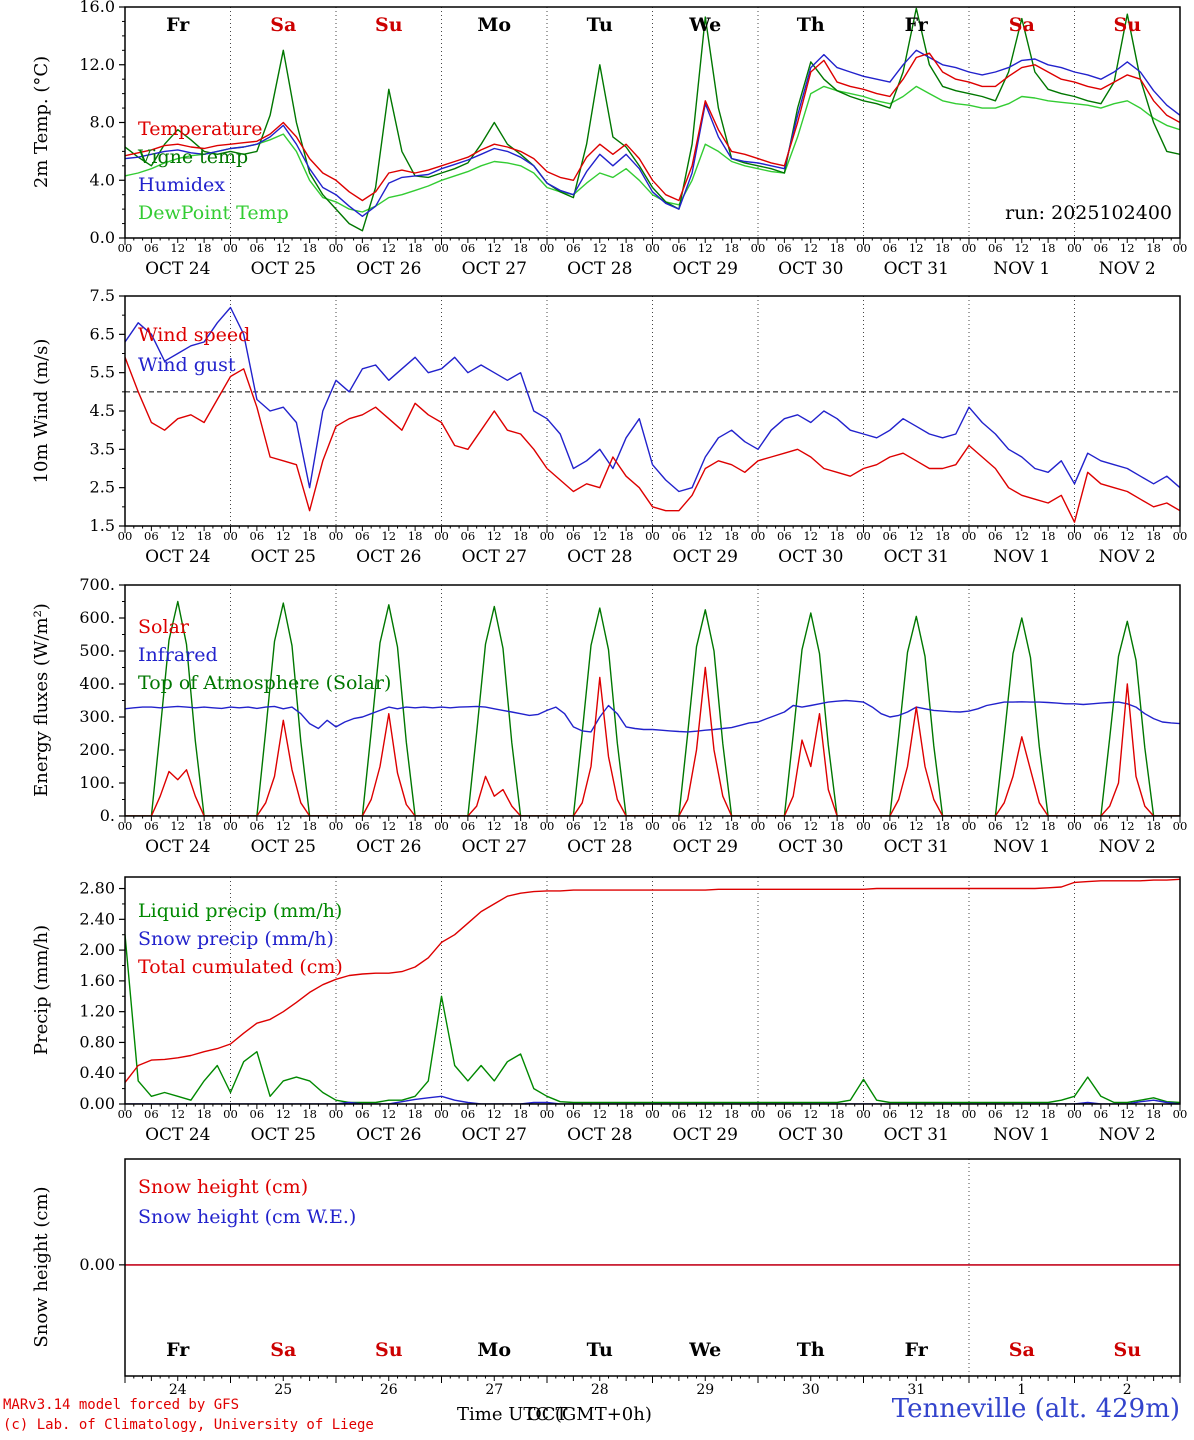  I want to click on series-top-of-atmosphere-solar, so click(652, 708).